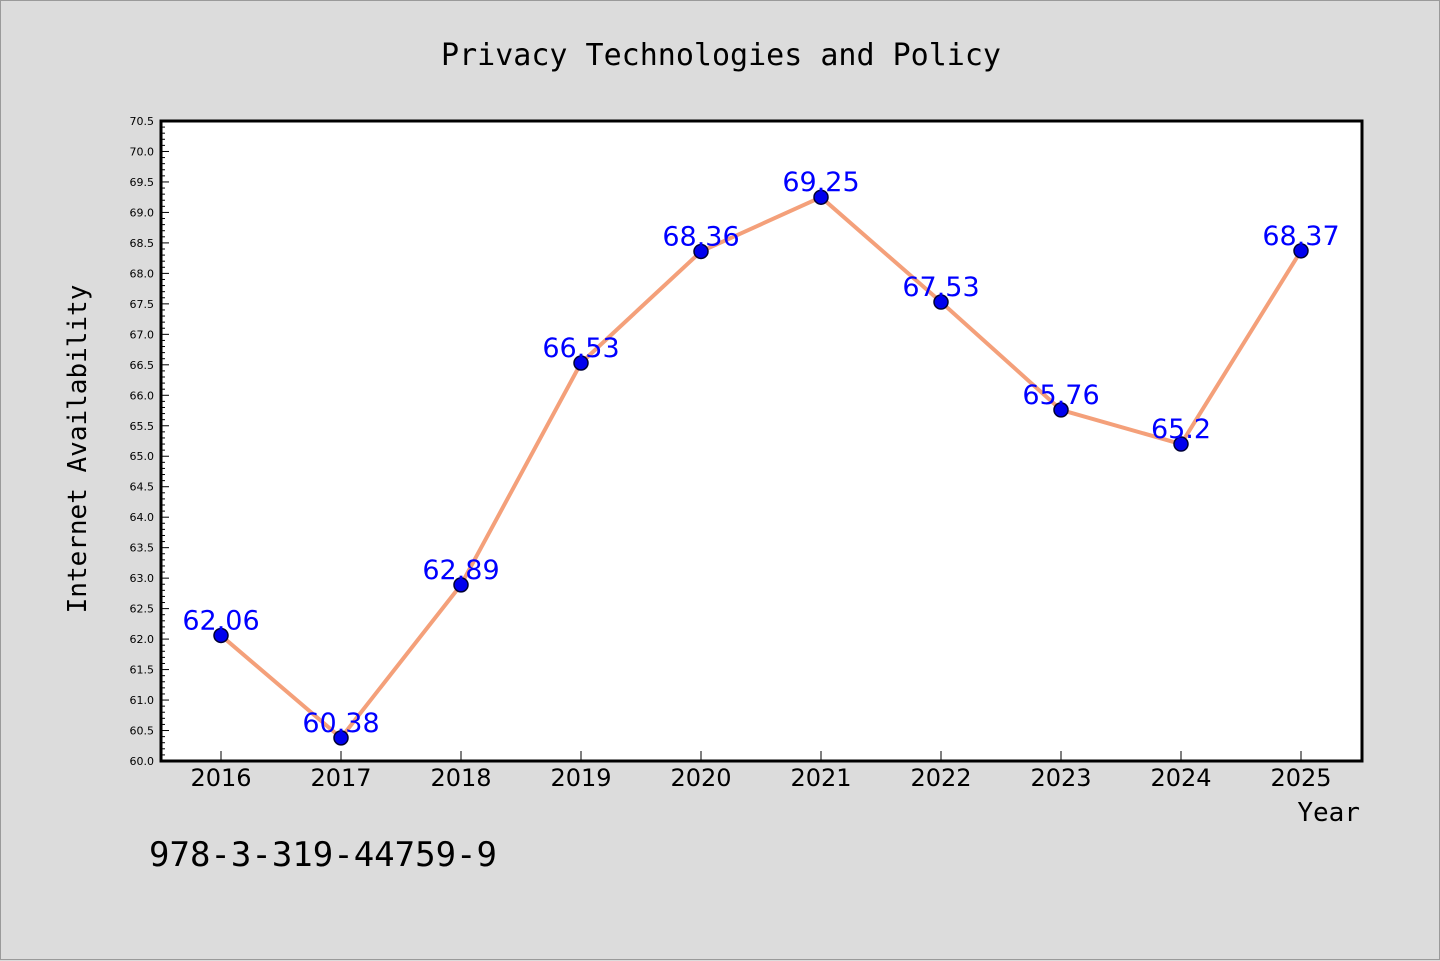 This screenshot has height=961, width=1440. Describe the element at coordinates (220, 620) in the screenshot. I see `data-label: 62.06` at that location.